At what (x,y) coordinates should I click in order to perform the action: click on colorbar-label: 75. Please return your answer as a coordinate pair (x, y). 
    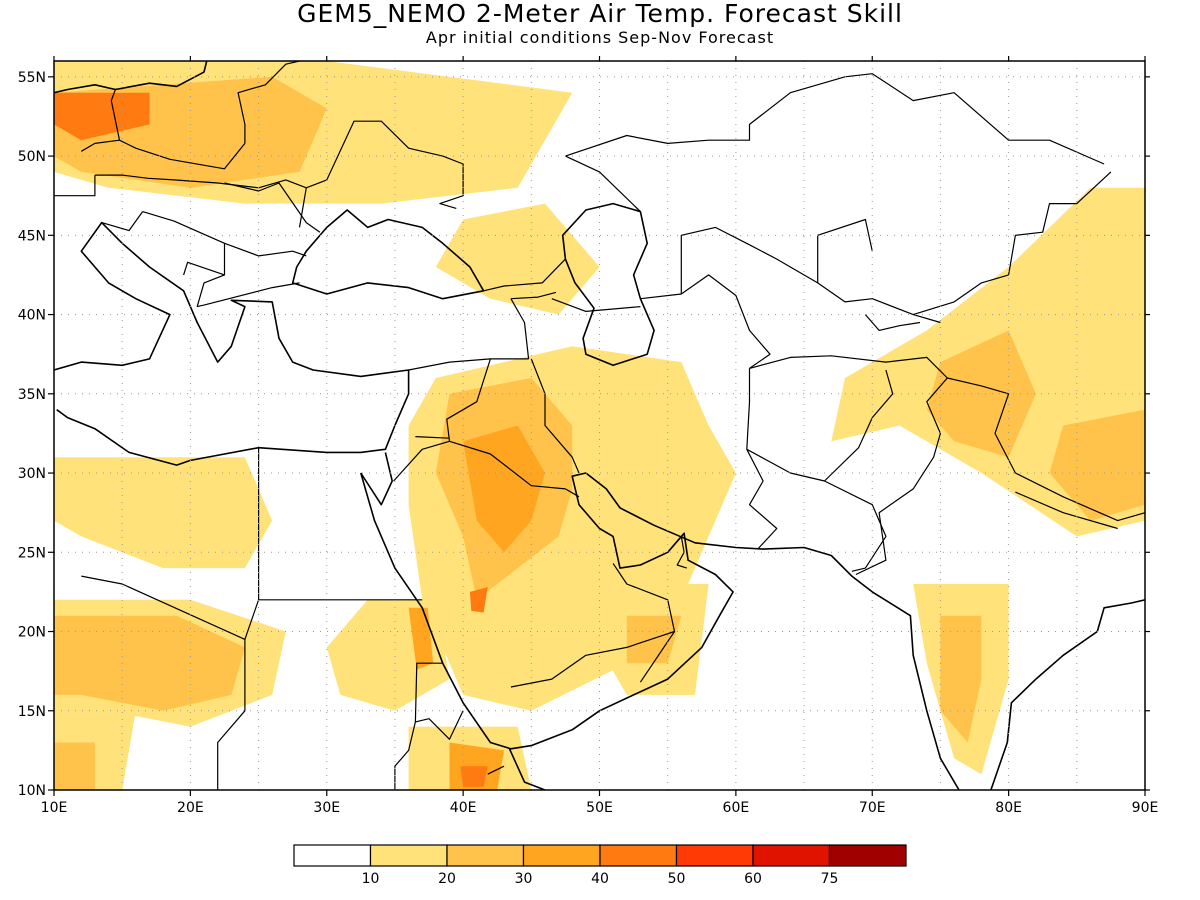
    Looking at the image, I should click on (830, 879).